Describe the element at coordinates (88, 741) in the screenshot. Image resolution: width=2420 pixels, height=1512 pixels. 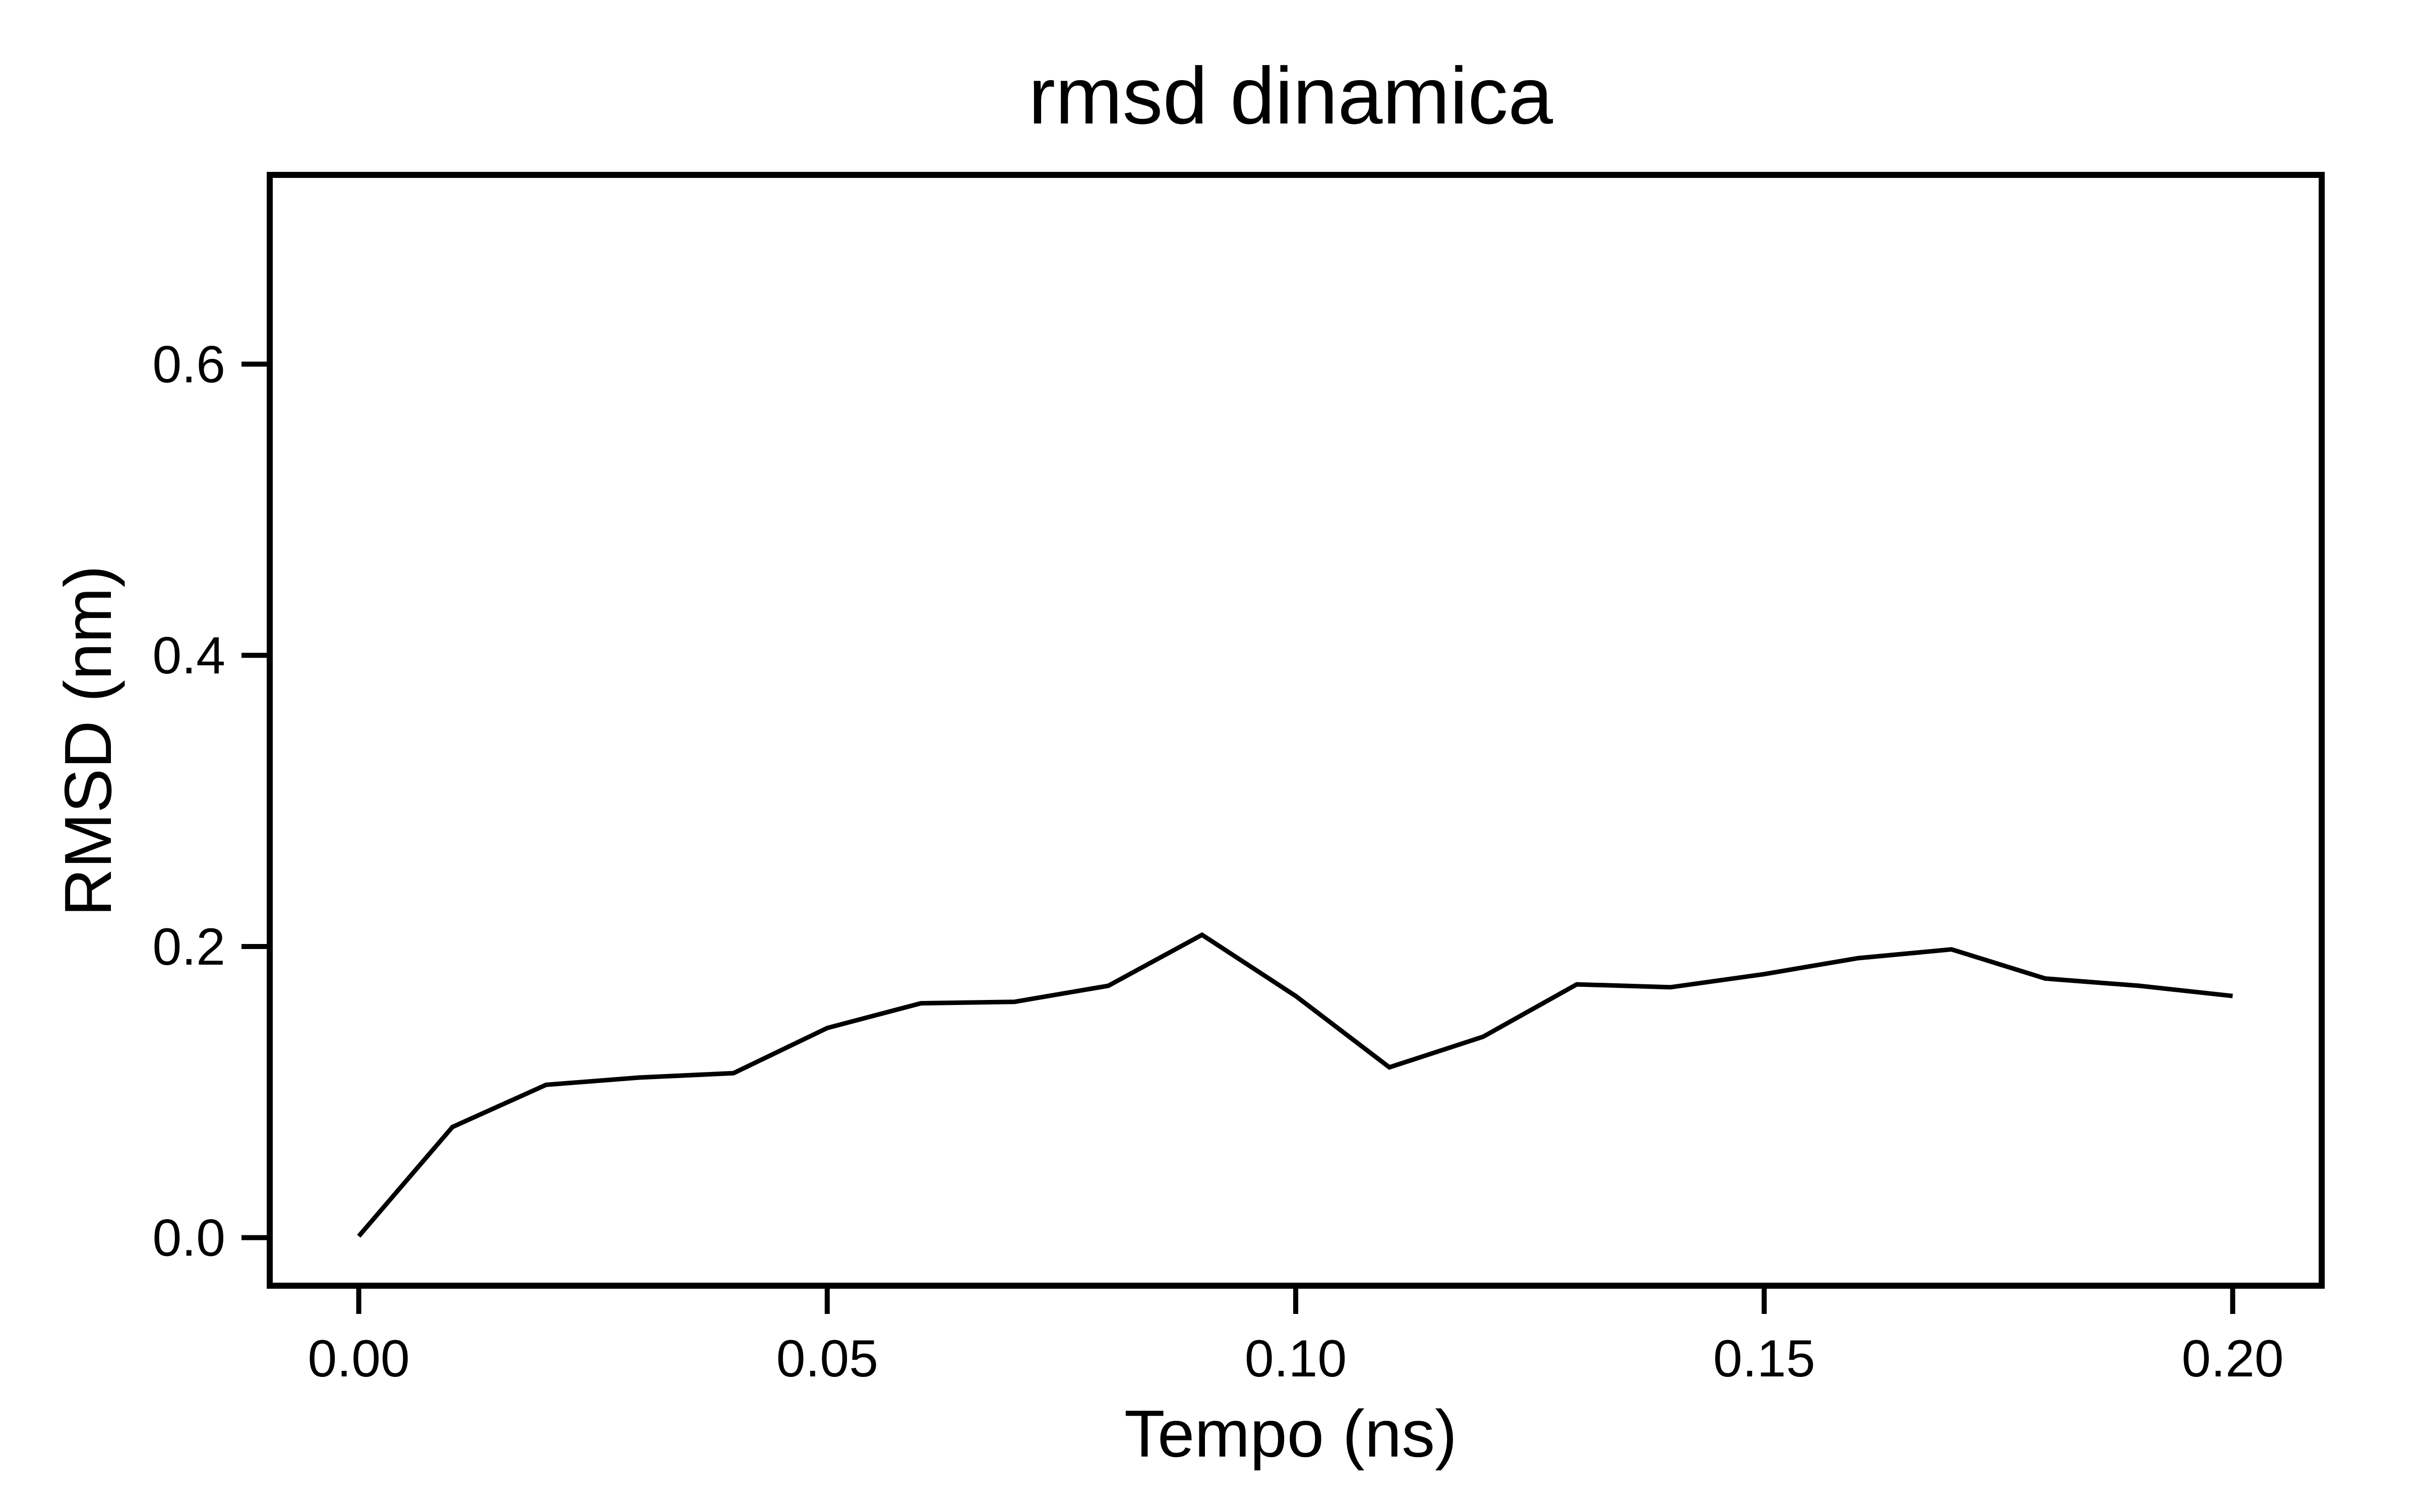
I see `y-axis-label: RMSD (nm)` at that location.